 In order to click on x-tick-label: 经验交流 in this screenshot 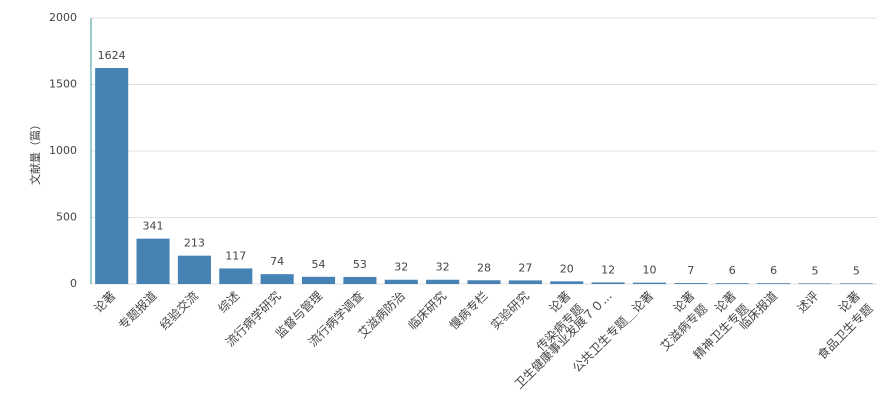, I will do `click(178, 310)`.